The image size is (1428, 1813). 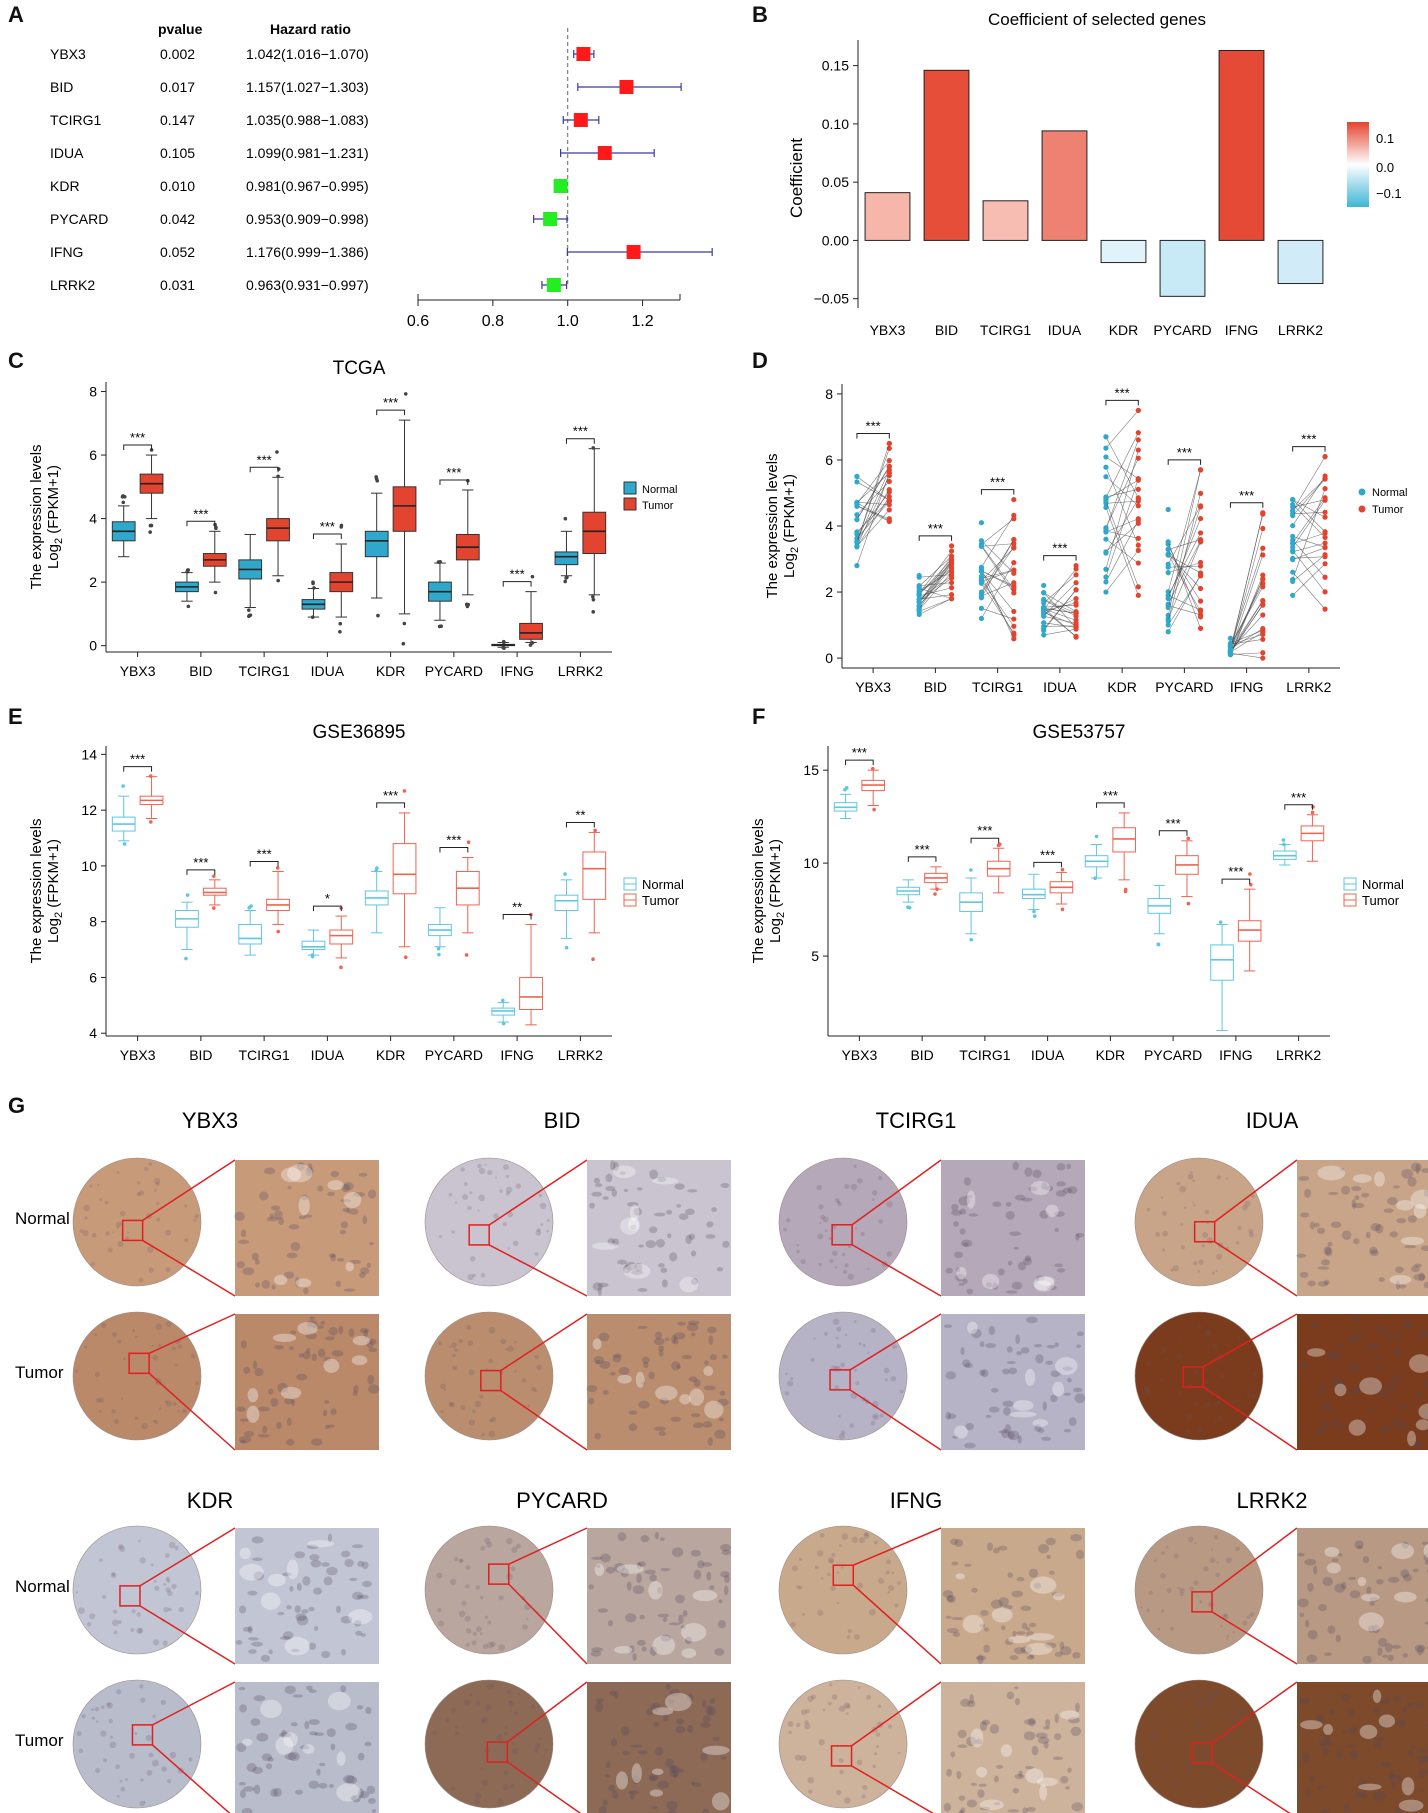 What do you see at coordinates (1123, 251) in the screenshot?
I see `coefficient-bar` at bounding box center [1123, 251].